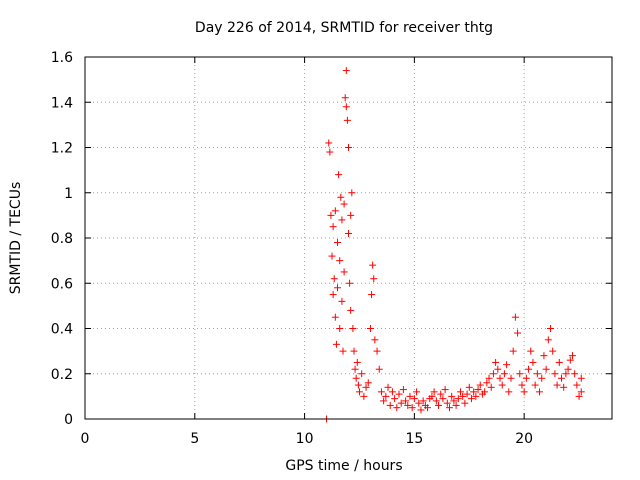  I want to click on x-tick-label: 10, so click(305, 439).